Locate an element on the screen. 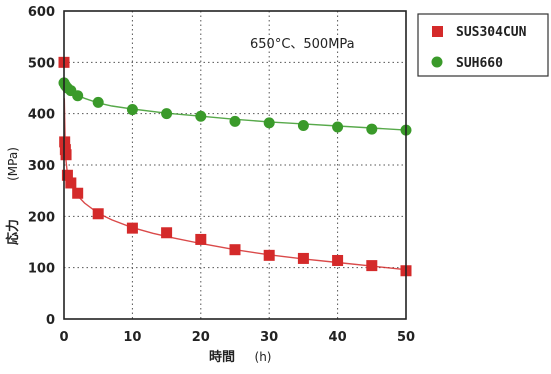 Image resolution: width=551 pixels, height=374 pixels. y-tick-label: 0 is located at coordinates (50, 320).